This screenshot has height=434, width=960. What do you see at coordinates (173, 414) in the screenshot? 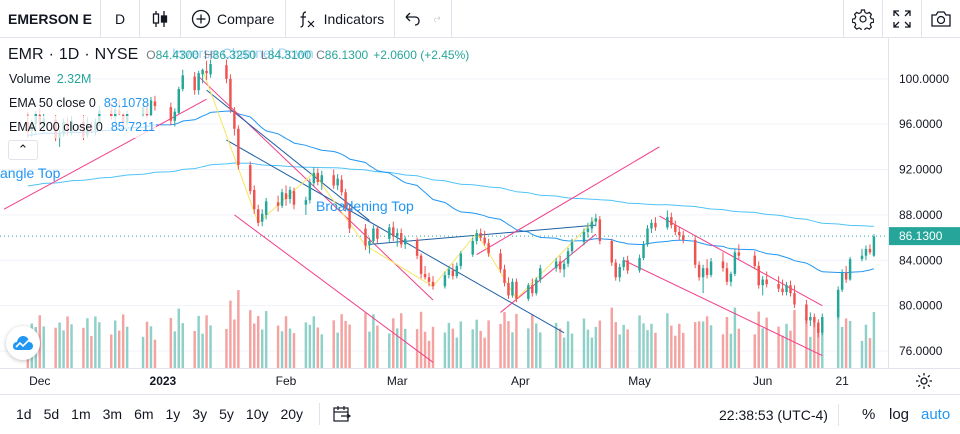
I see `range-button-1y: 1y` at bounding box center [173, 414].